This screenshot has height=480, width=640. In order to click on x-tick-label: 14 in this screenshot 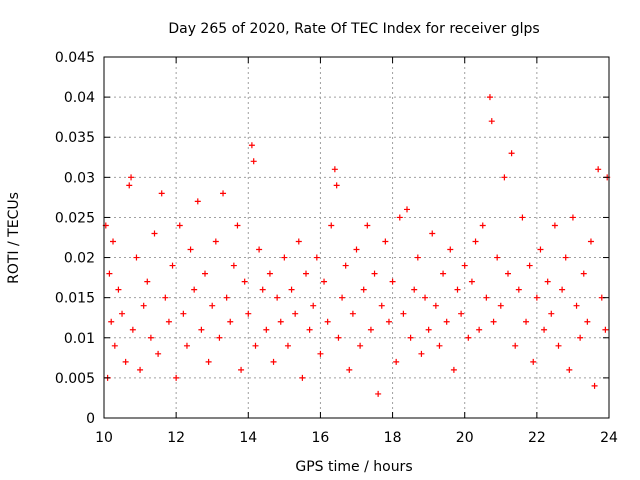, I will do `click(248, 438)`.